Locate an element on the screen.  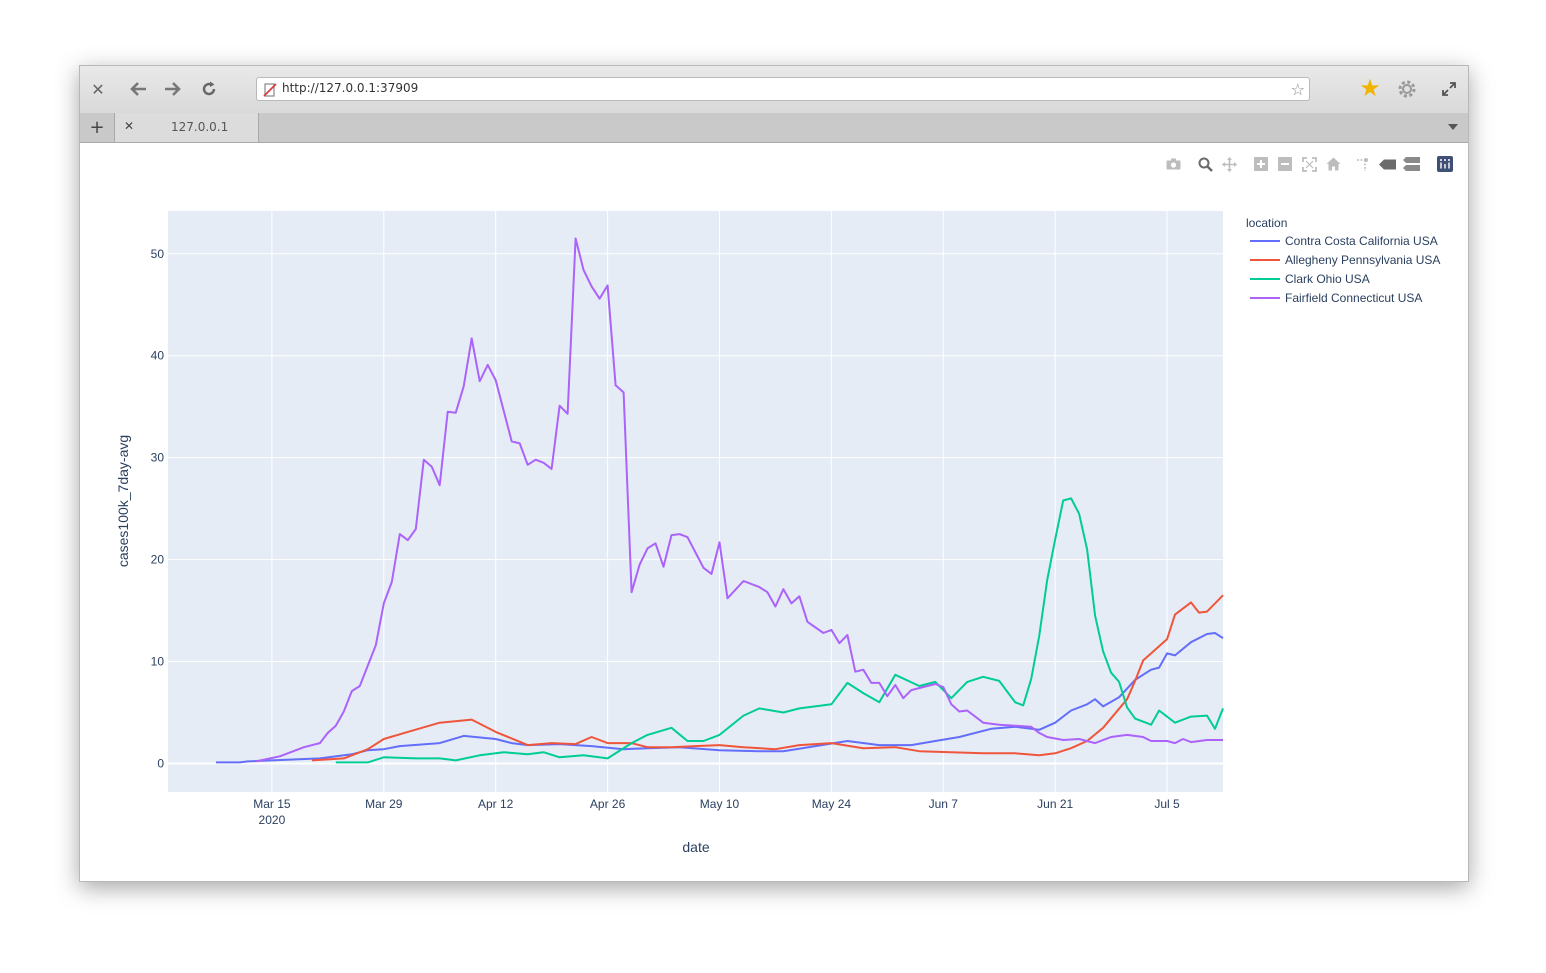
legend-item-label: Contra Costa California USA is located at coordinates (1361, 241).